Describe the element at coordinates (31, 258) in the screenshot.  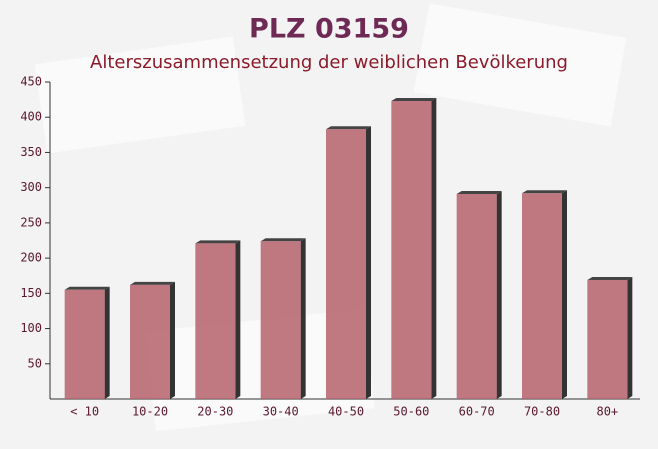
I see `y-tick-label: 200` at that location.